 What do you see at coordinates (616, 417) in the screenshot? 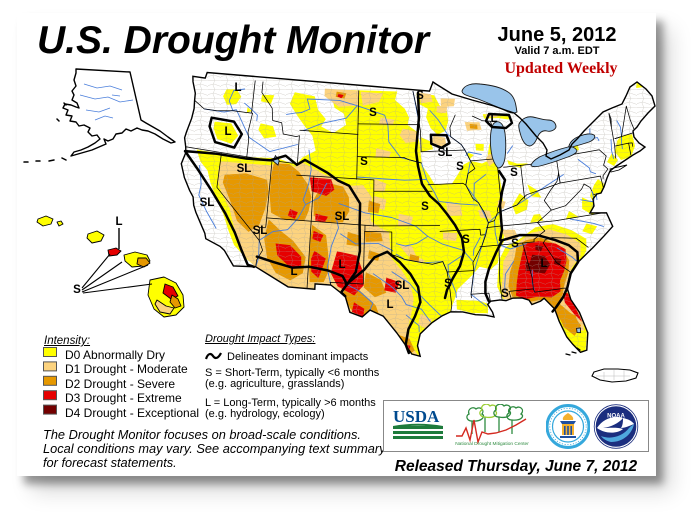
I see `svg-text: NOAA` at bounding box center [616, 417].